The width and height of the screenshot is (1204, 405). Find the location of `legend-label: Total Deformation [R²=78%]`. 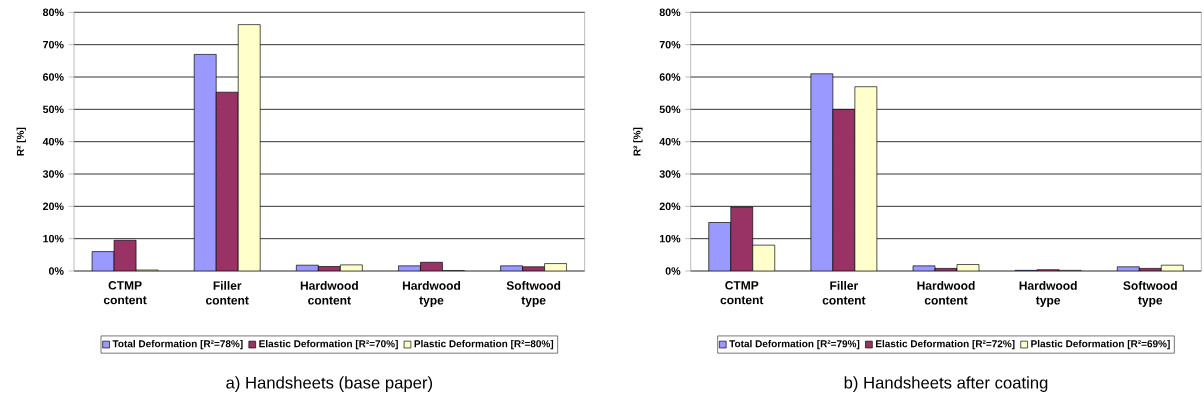

legend-label: Total Deformation [R²=78%] is located at coordinates (177, 344).